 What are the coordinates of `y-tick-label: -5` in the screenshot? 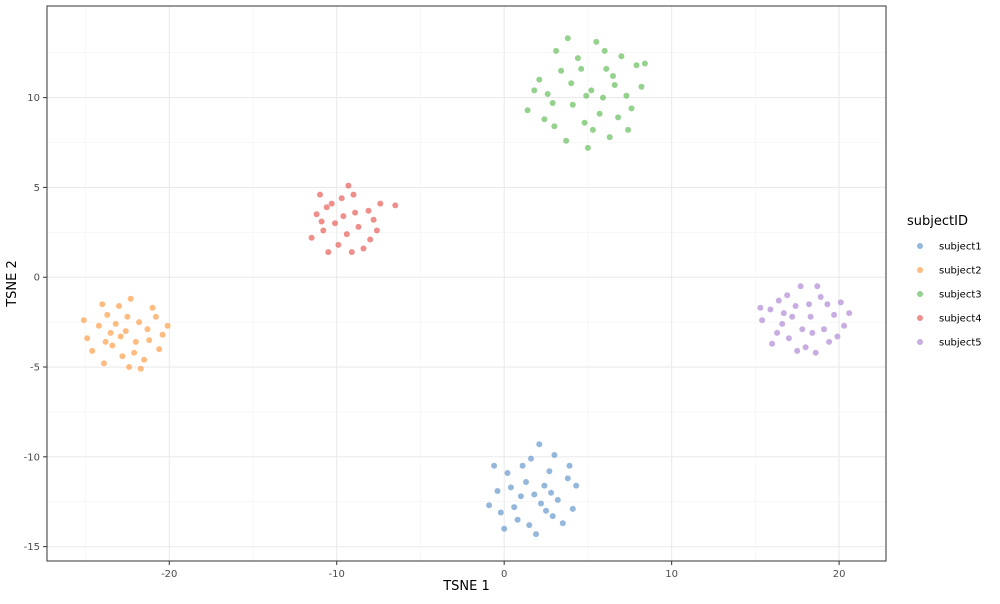 It's located at (35, 368).